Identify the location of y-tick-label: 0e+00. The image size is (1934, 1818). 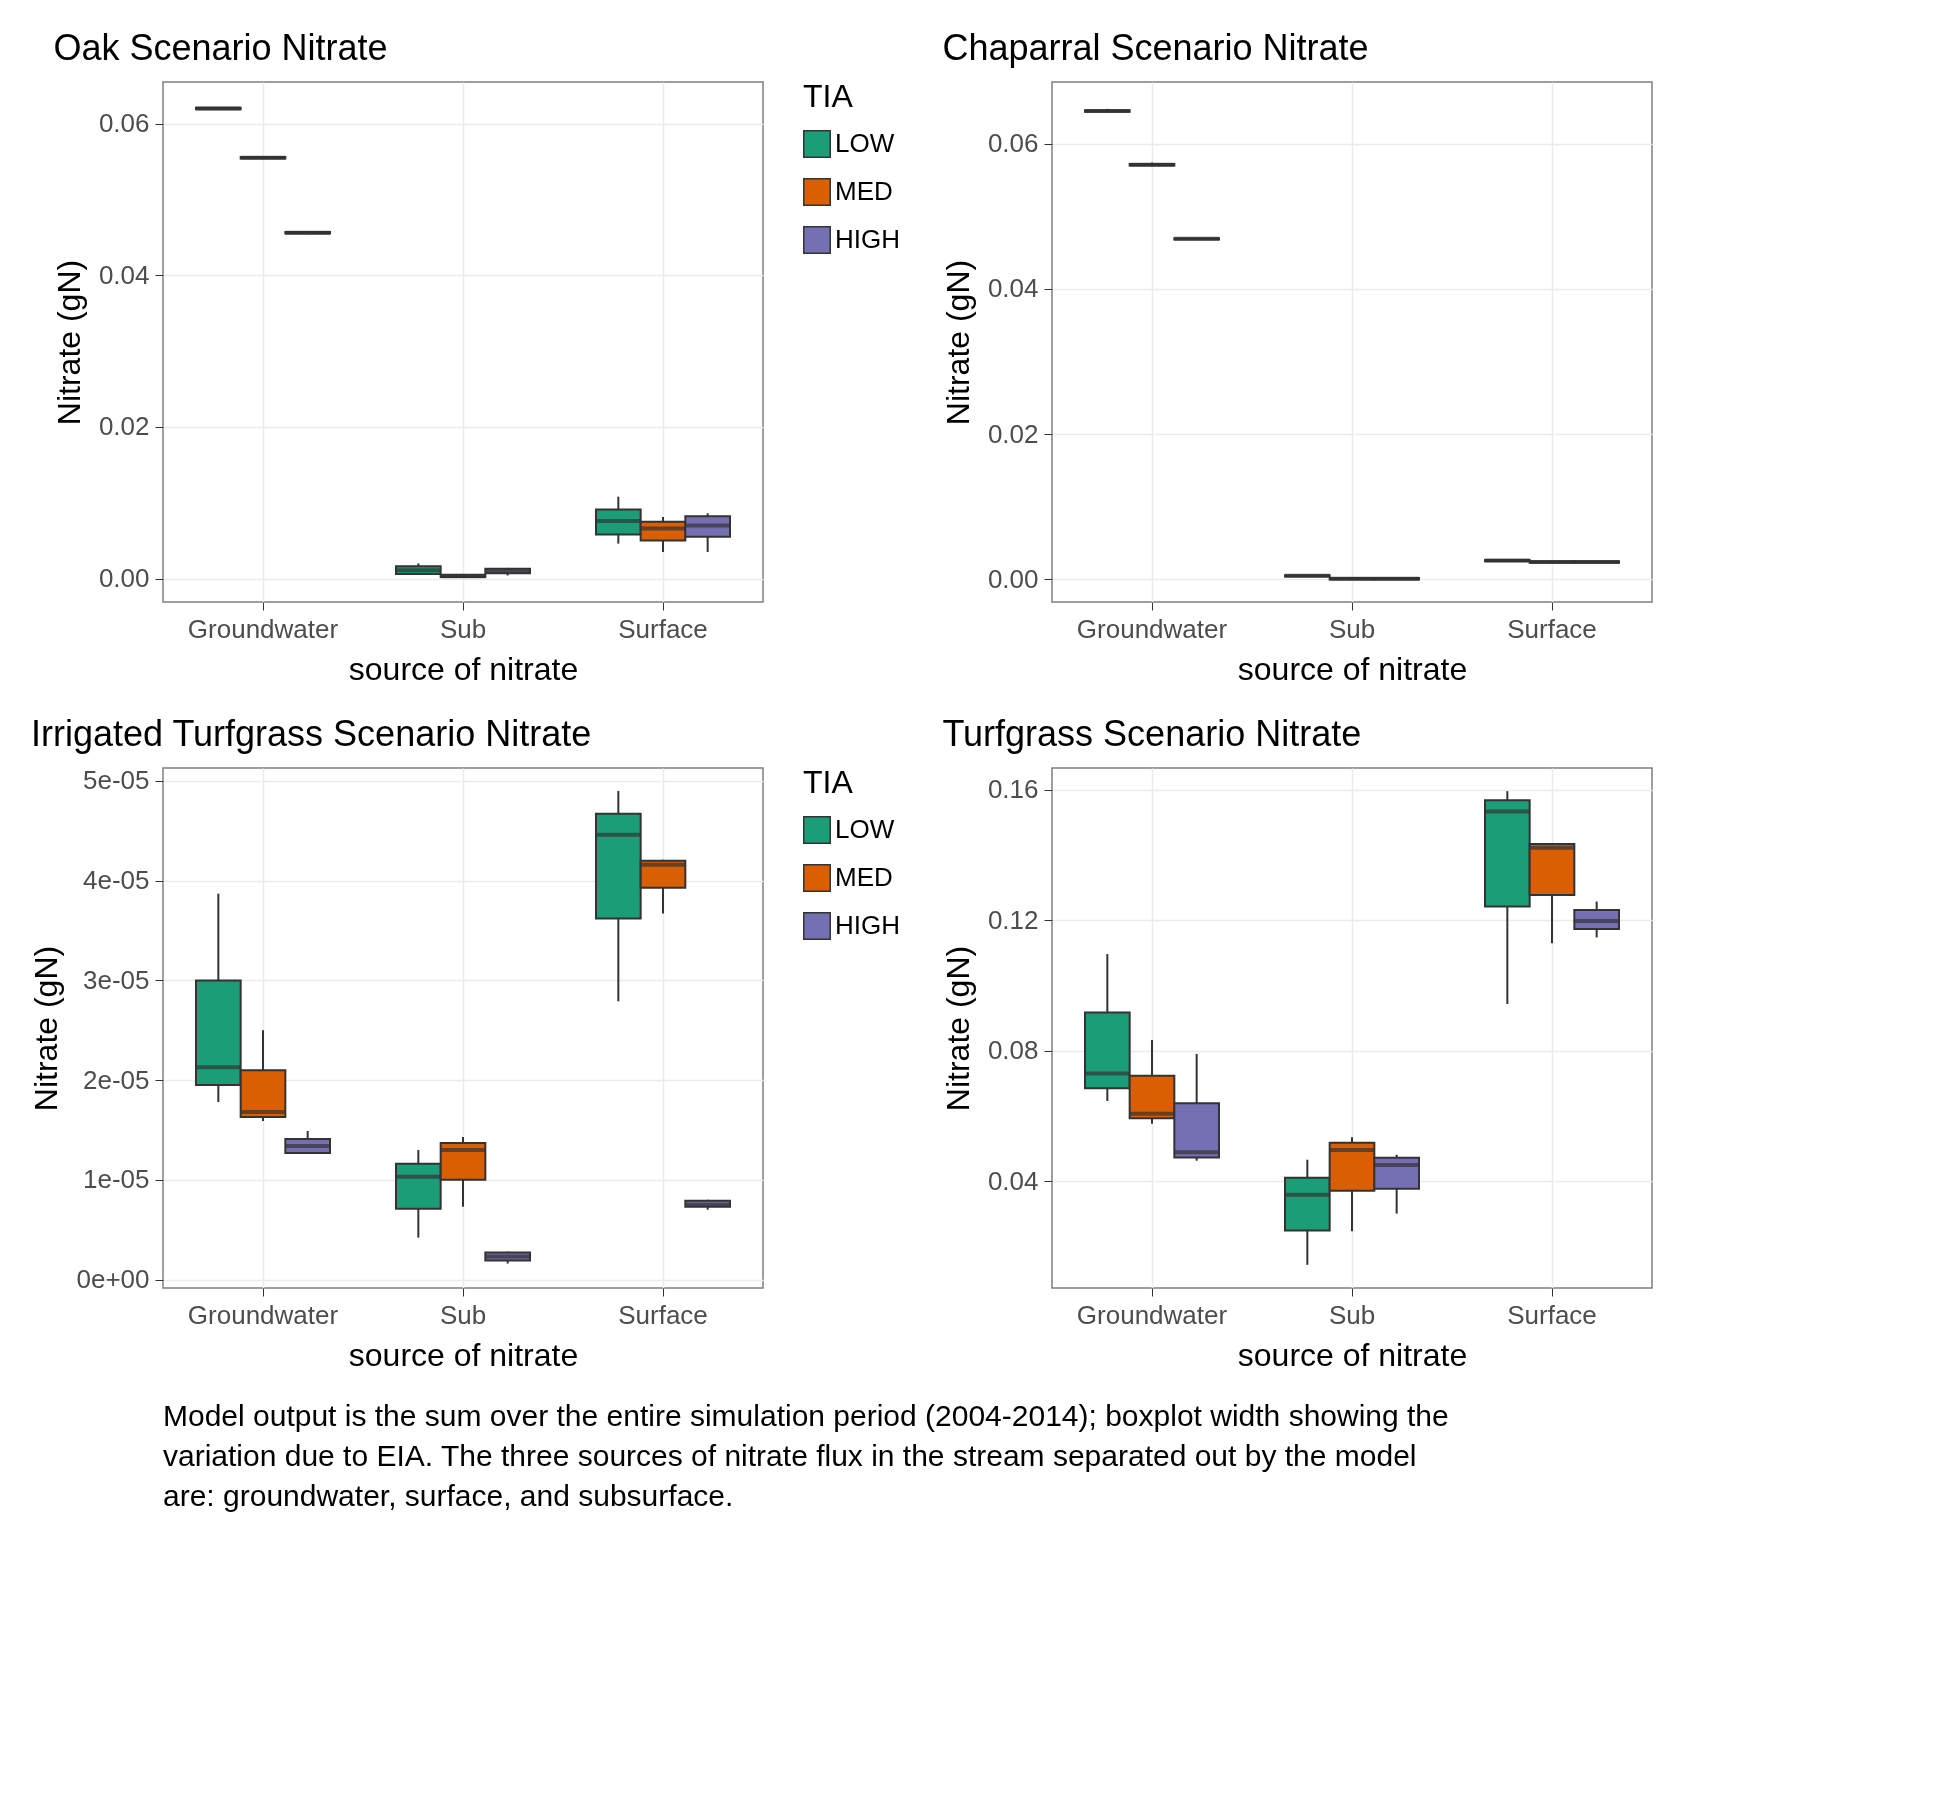
(113, 1279).